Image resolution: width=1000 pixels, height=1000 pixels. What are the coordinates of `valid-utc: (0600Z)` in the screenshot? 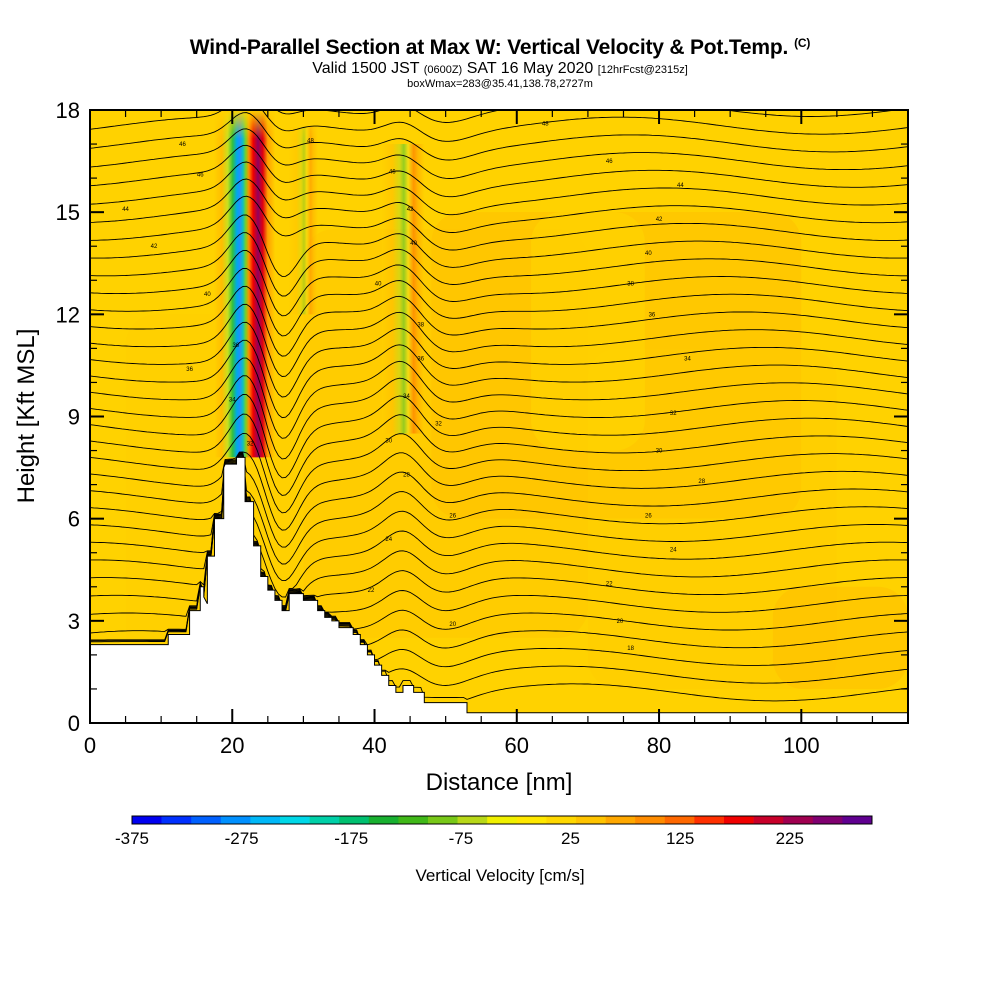 It's located at (443, 70).